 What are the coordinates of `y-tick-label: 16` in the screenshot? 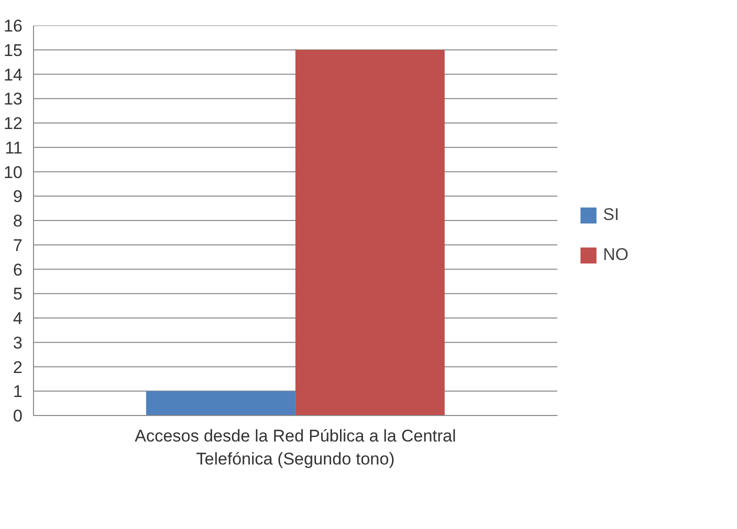 It's located at (13, 26).